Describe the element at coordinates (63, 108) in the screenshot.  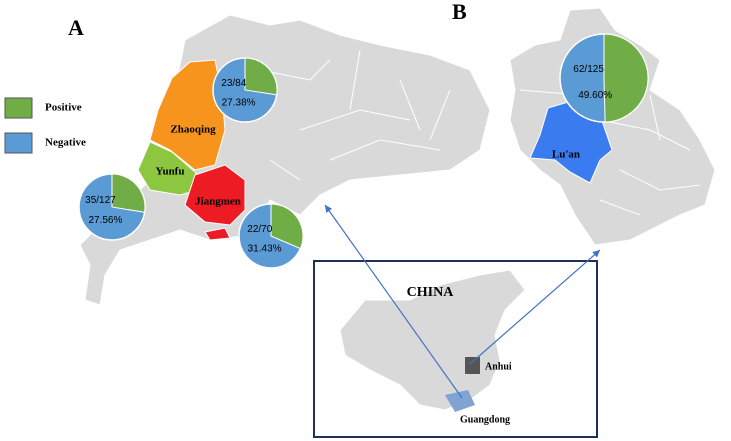
I see `legend-label: Positive` at that location.